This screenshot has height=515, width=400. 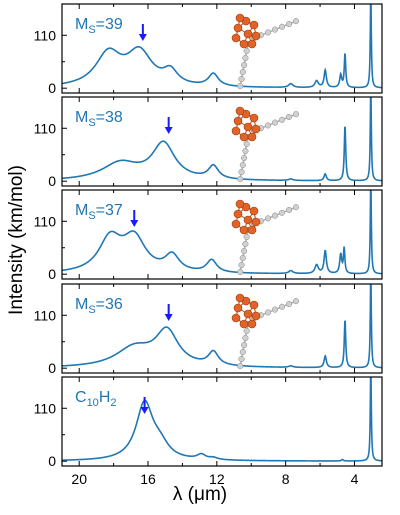 I want to click on panel-label-2: MS=38, so click(x=99, y=119).